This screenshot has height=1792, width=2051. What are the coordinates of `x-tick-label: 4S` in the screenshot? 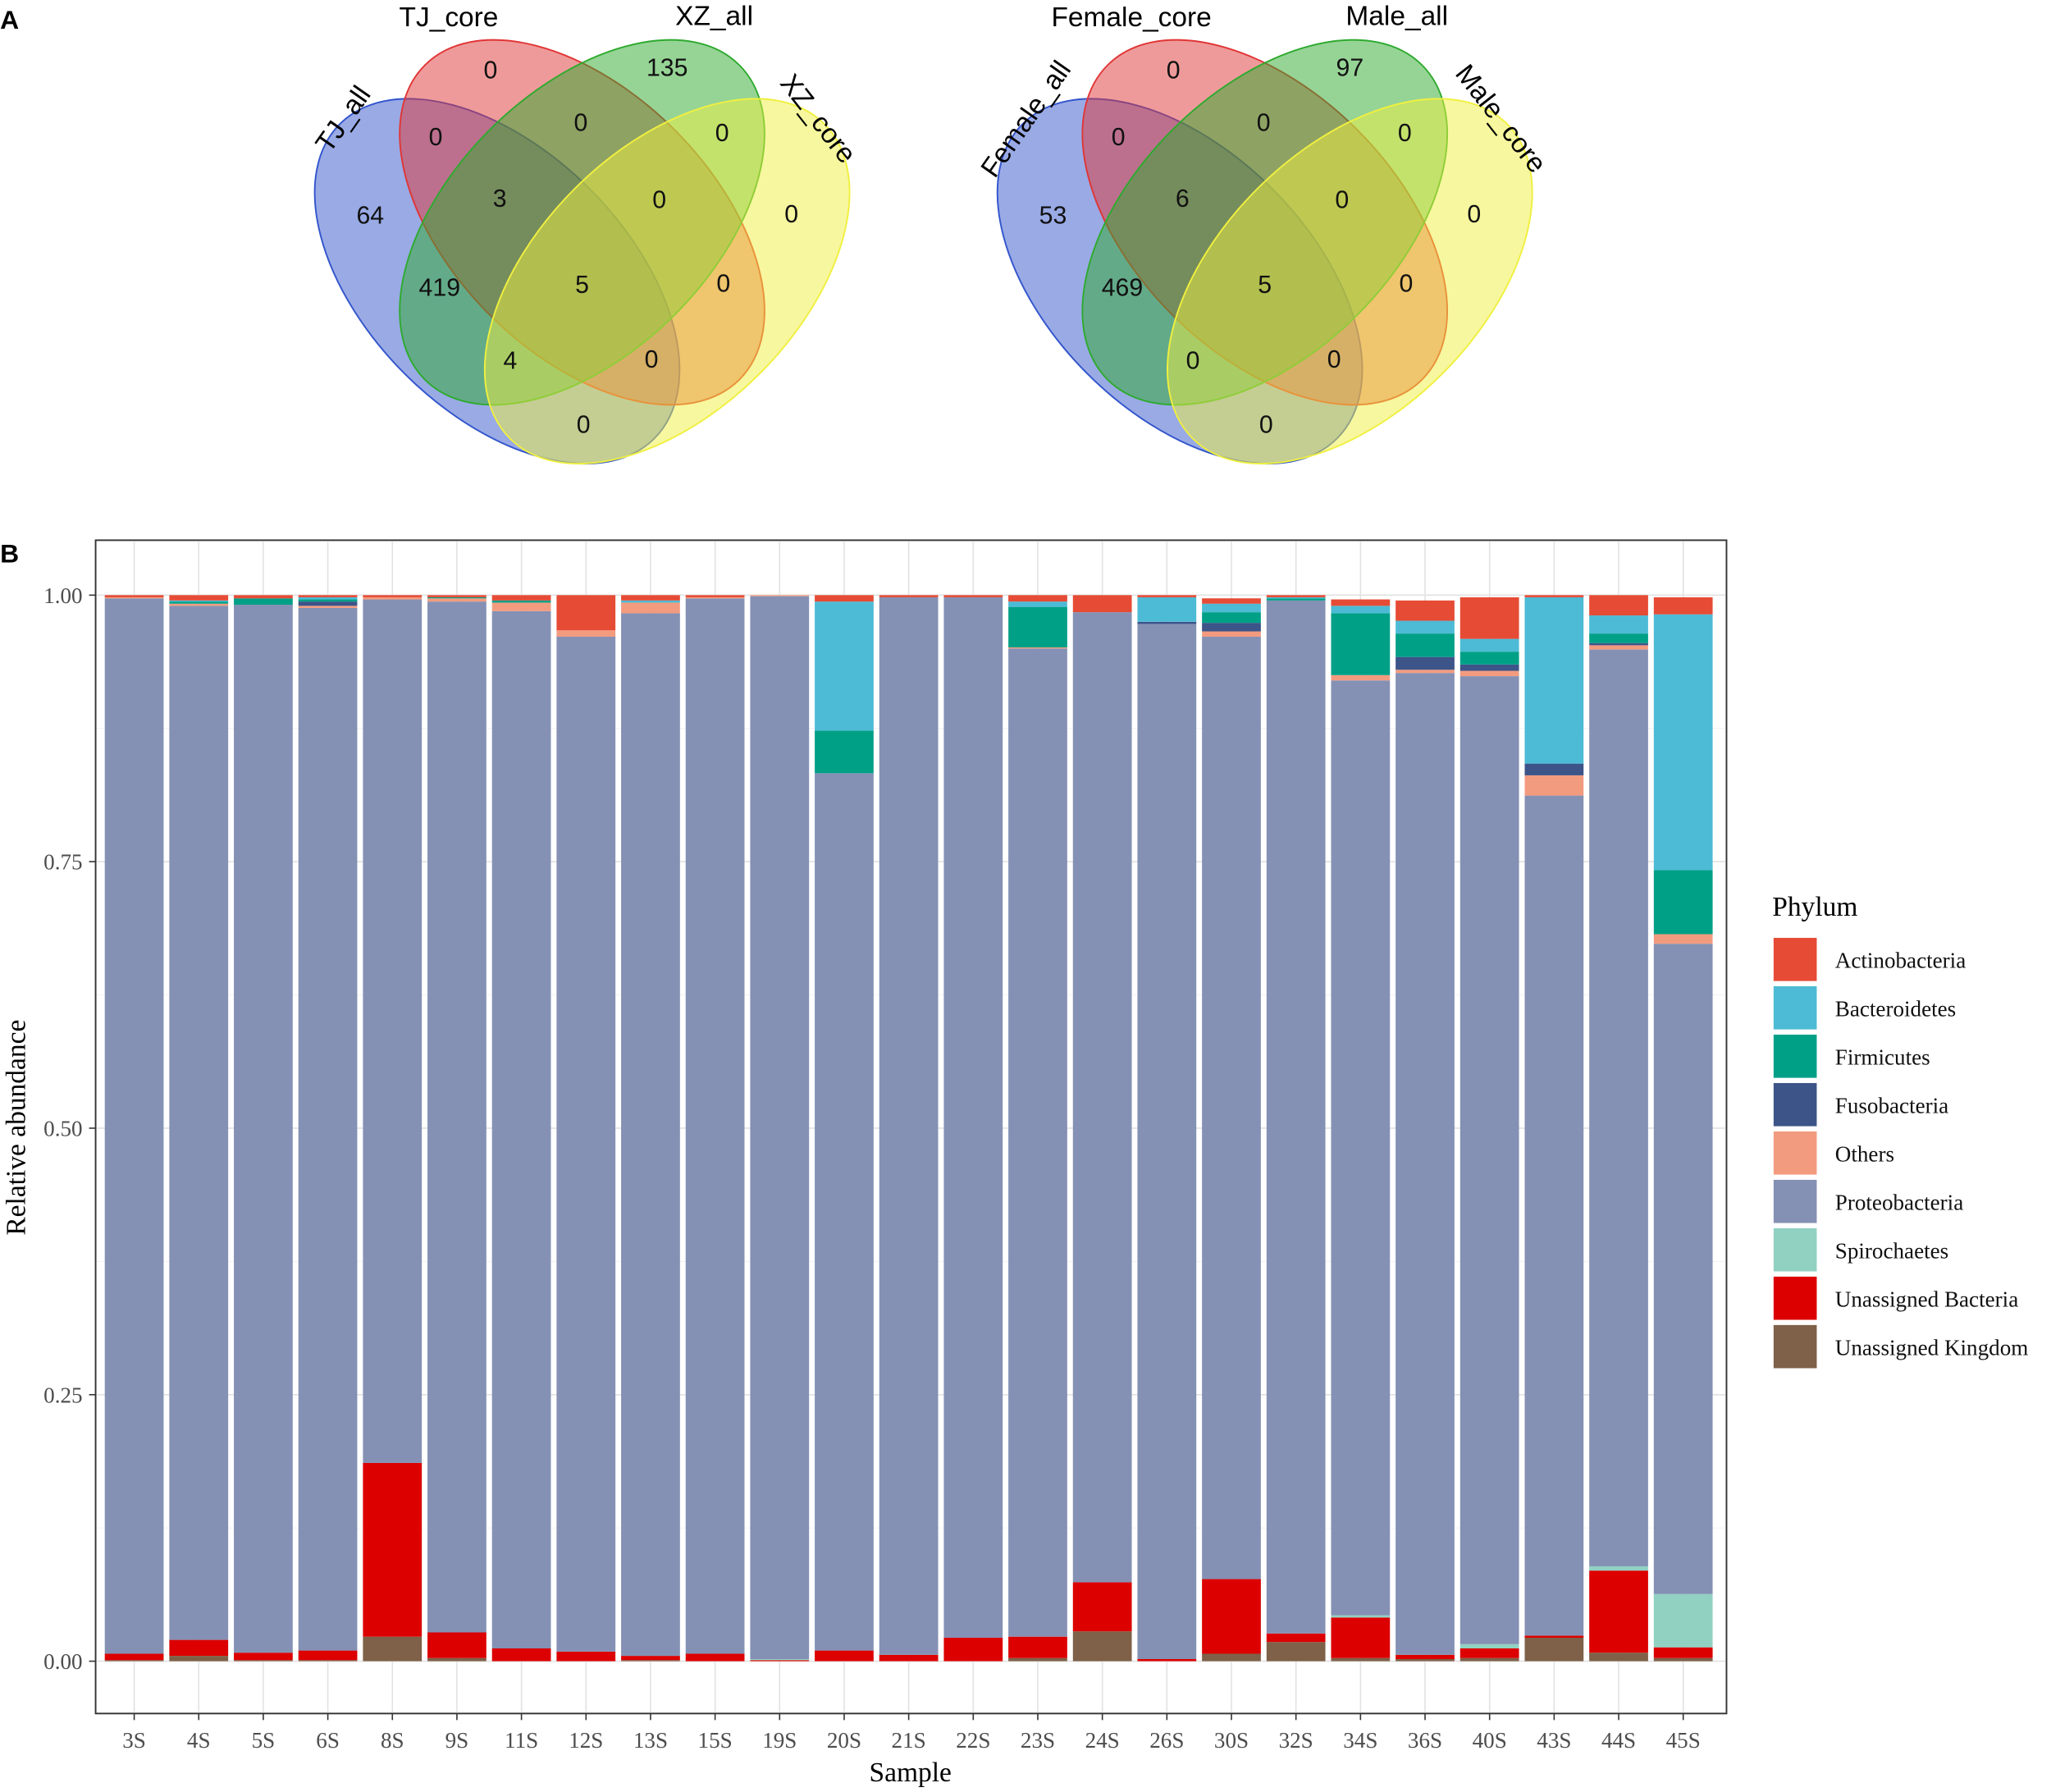 It's located at (199, 1740).